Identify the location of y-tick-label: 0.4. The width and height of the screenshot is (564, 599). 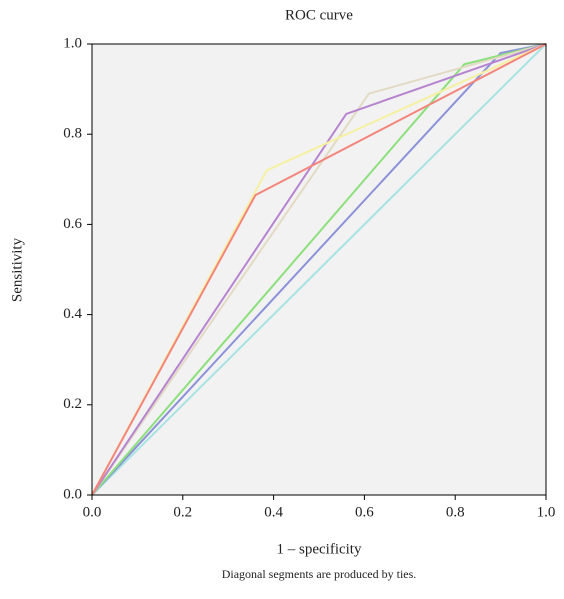
(72, 314).